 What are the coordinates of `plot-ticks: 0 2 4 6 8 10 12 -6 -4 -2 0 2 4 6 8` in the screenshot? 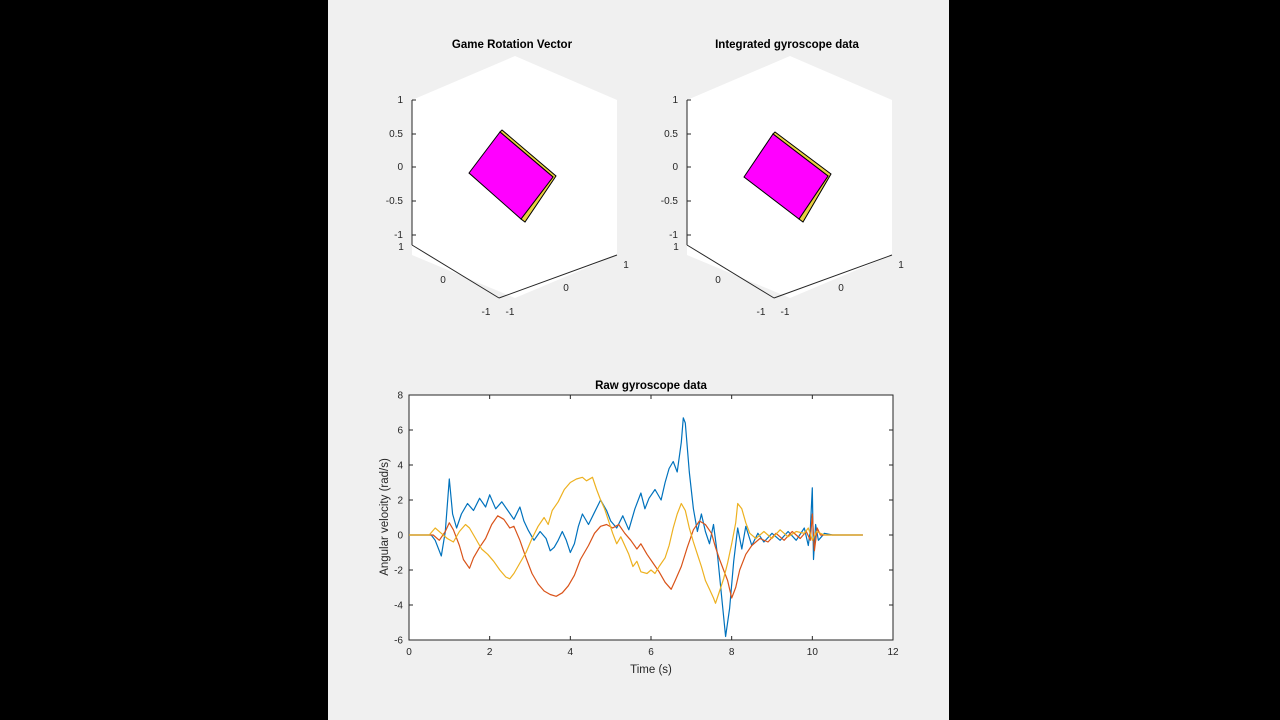 It's located at (646, 525).